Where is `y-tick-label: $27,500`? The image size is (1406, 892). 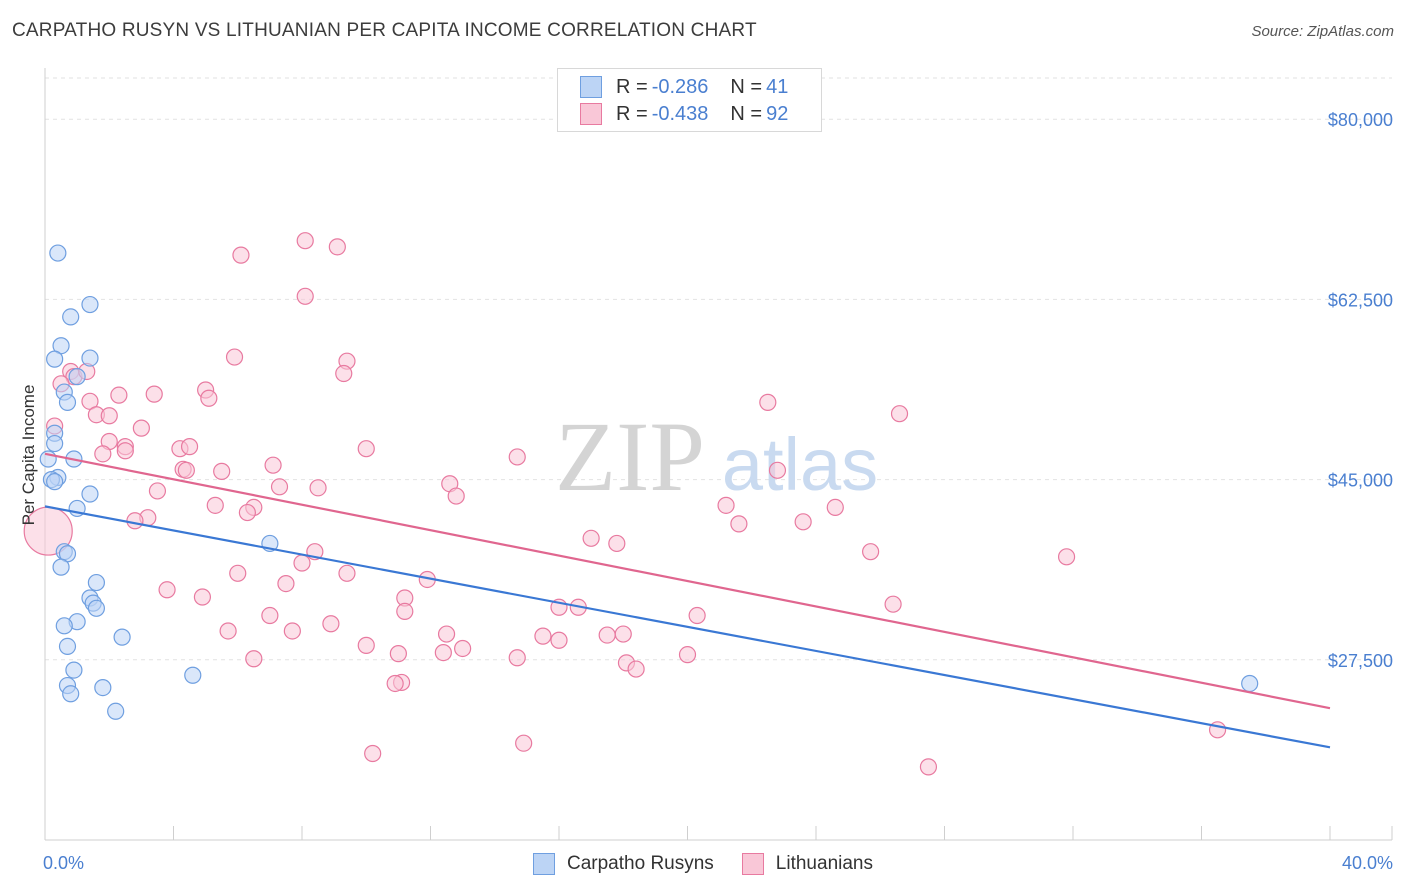 y-tick-label: $27,500 is located at coordinates (1360, 661).